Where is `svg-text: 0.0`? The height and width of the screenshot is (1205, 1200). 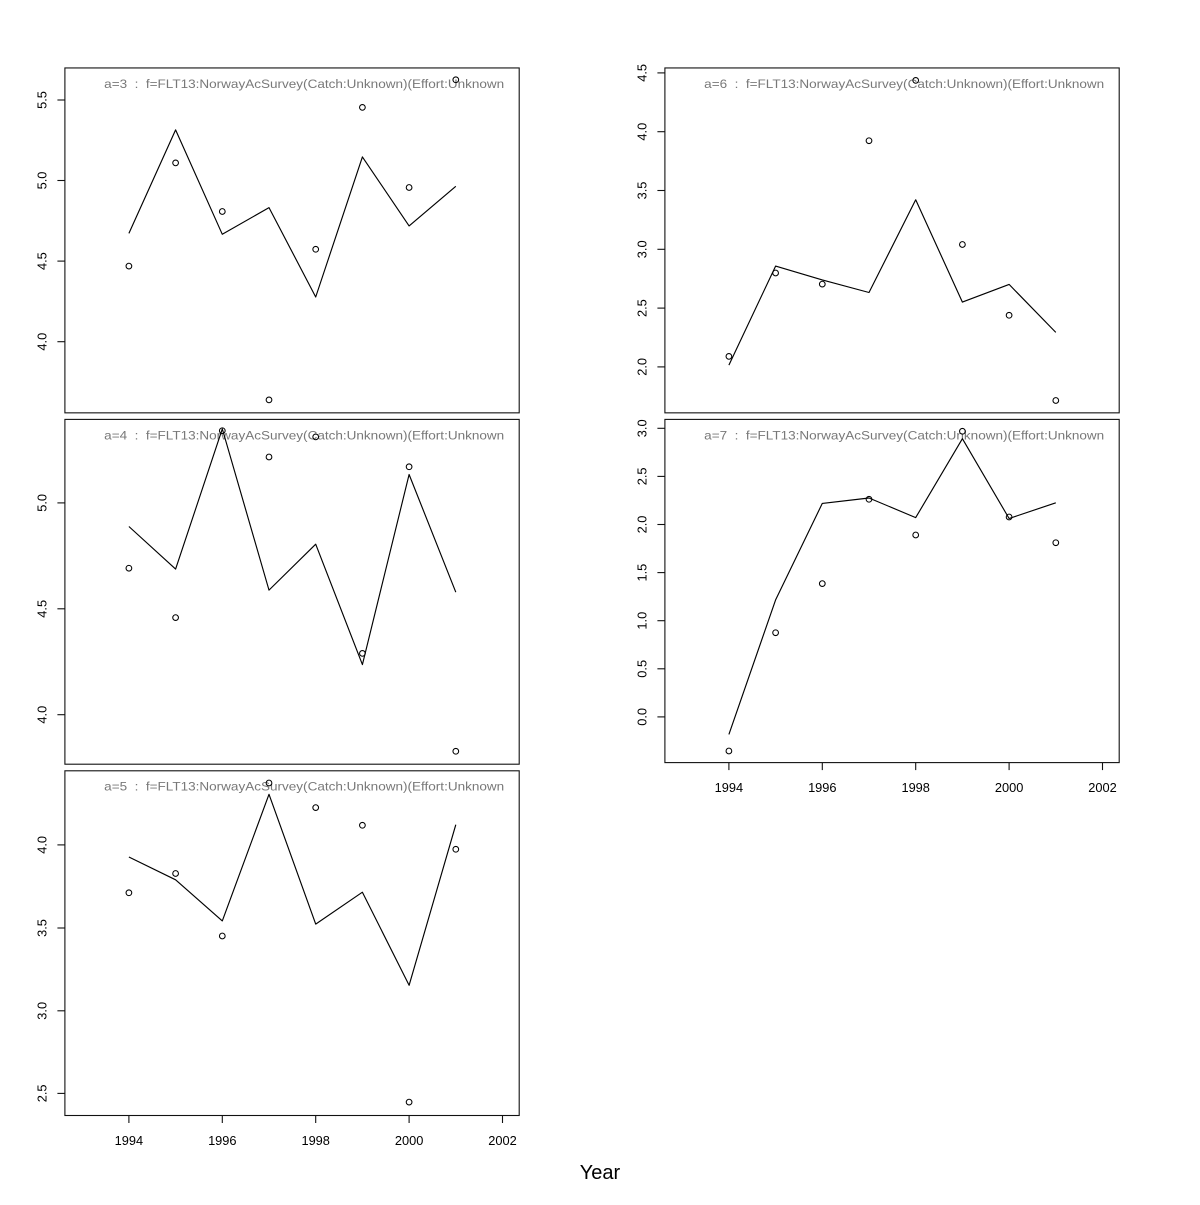 svg-text: 0.0 is located at coordinates (641, 717).